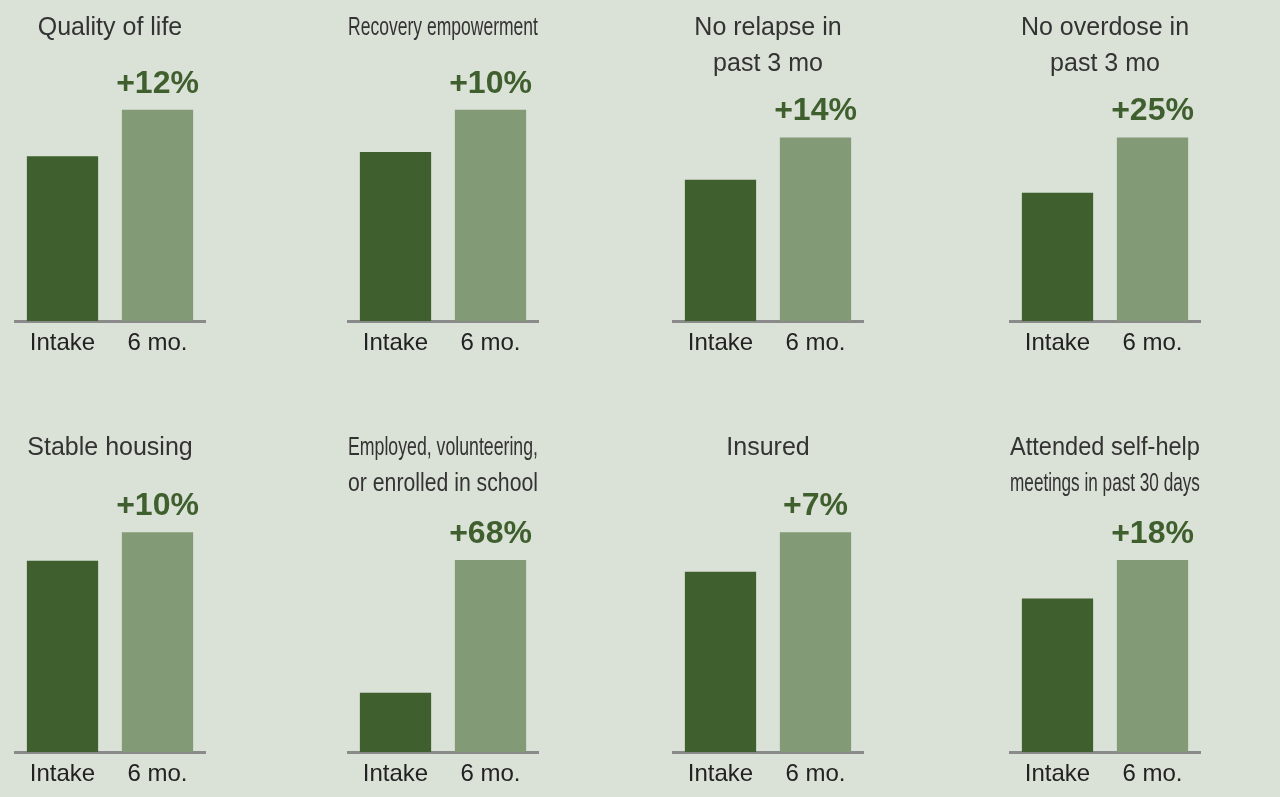 The image size is (1280, 797). What do you see at coordinates (1152, 109) in the screenshot?
I see `annotation: +25%` at bounding box center [1152, 109].